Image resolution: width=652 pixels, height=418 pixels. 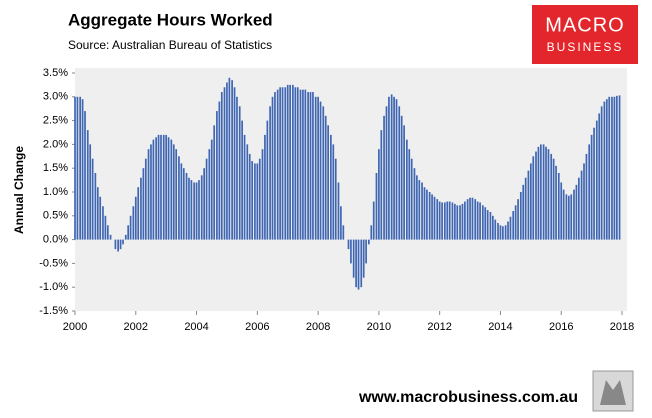 I want to click on x-tick-label: 2000, so click(x=75, y=327).